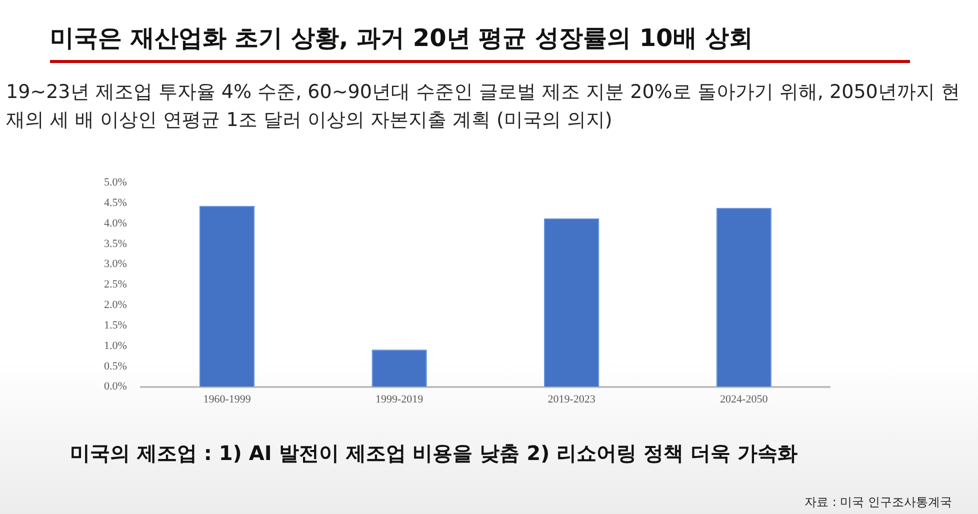  Describe the element at coordinates (483, 106) in the screenshot. I see `chart-subtitle: 19~23년 제조업 투자율 4% 수준, 60~90년대 수준인 글로벌 제조 지분 20%로 돌아가기 위해, 2050년까지 현재의 세 배 이상인 연평균 1조 달러 이상의 자본지출 계획 (미국의 의지)` at that location.